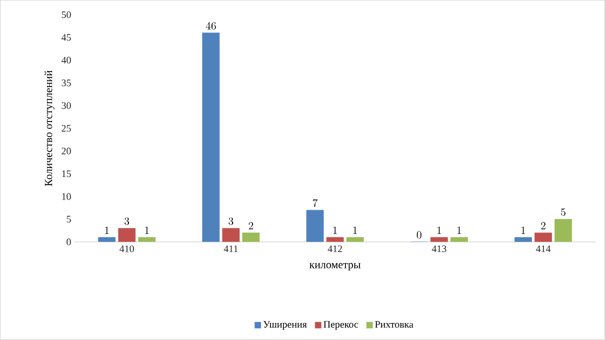 Image resolution: width=605 pixels, height=340 pixels. I want to click on x-tick-label: 413, so click(439, 249).